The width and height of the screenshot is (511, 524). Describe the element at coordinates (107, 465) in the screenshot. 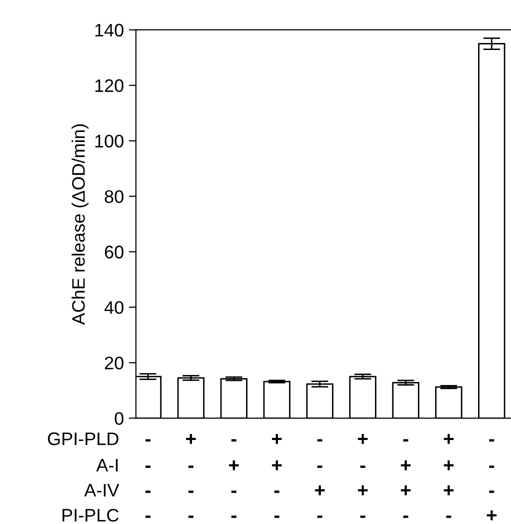

I see `text: A-I` at that location.